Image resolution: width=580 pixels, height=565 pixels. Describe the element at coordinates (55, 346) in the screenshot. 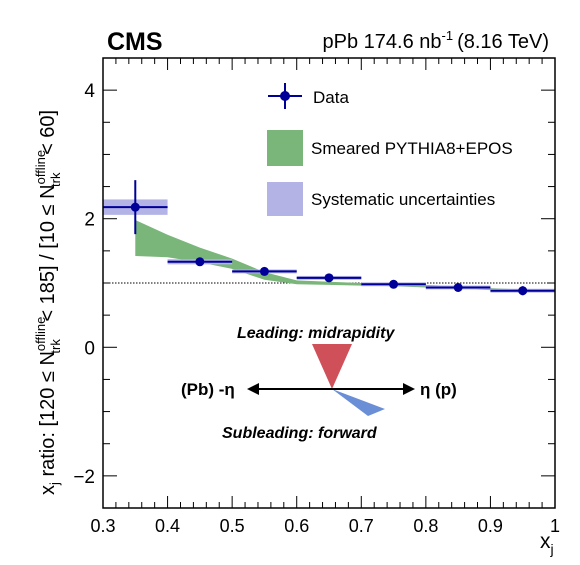

I see `y-title-sub1: trk` at that location.